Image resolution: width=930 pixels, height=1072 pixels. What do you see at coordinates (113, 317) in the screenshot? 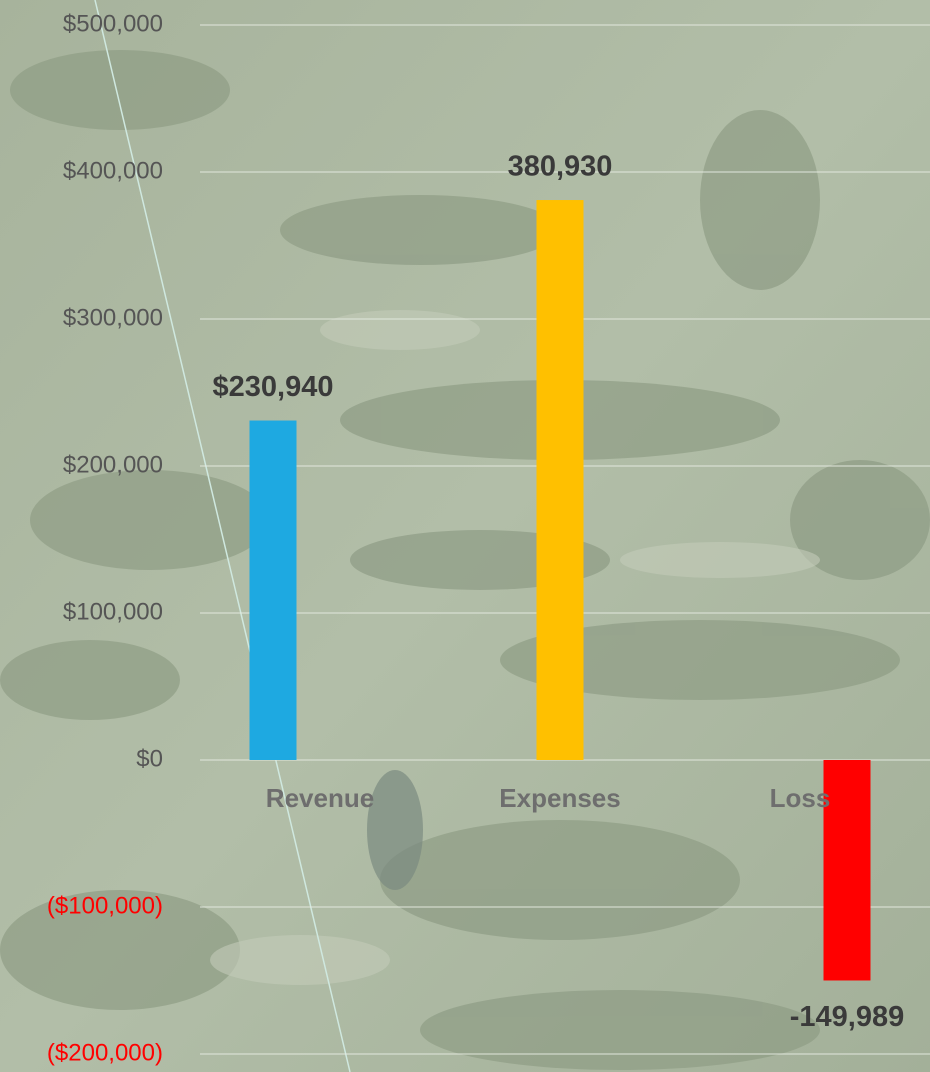
I see `y-tick-label: $300,000` at bounding box center [113, 317].